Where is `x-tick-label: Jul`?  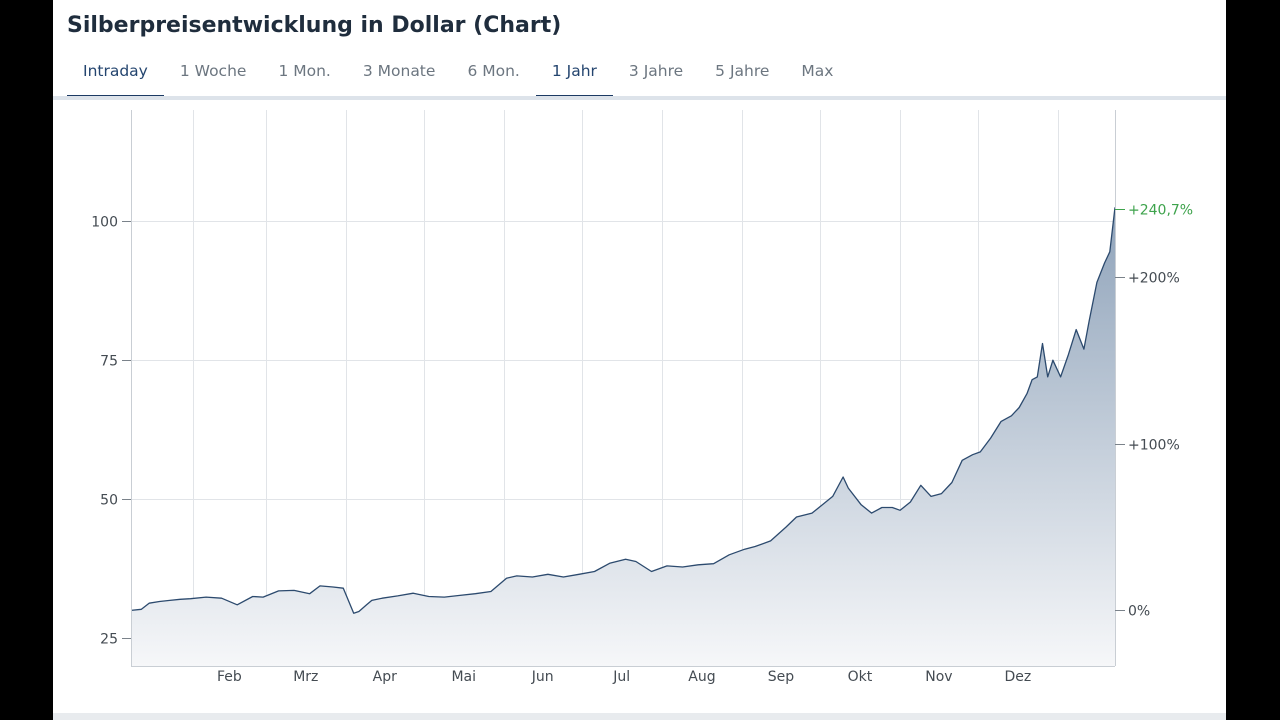 x-tick-label: Jul is located at coordinates (621, 677).